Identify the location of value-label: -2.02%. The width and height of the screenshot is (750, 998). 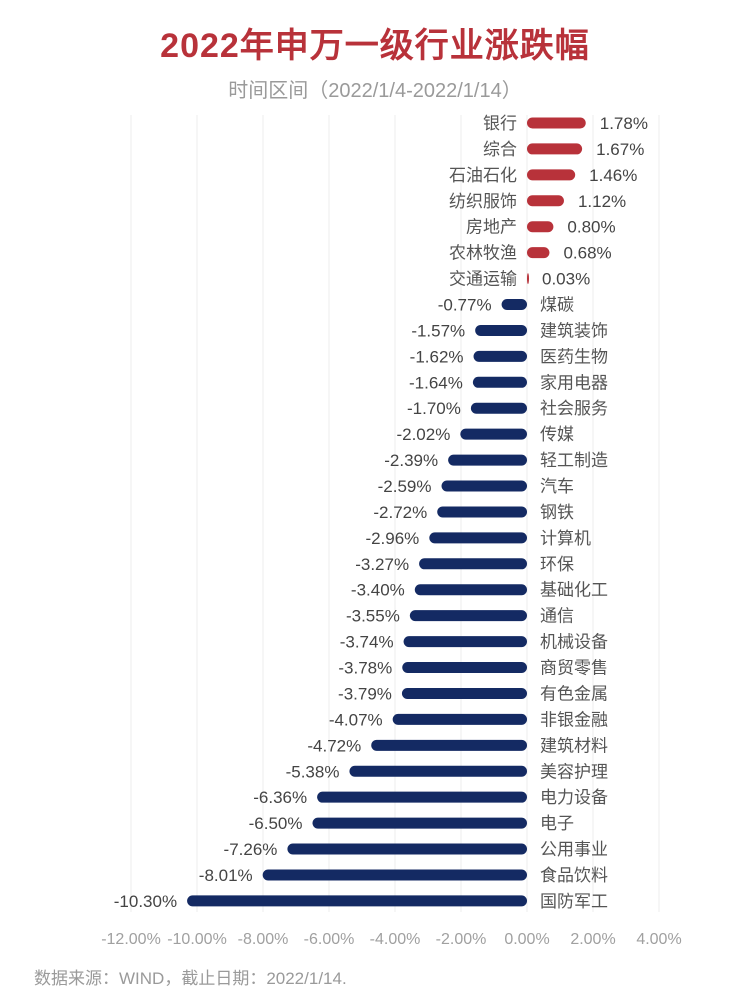
(423, 434).